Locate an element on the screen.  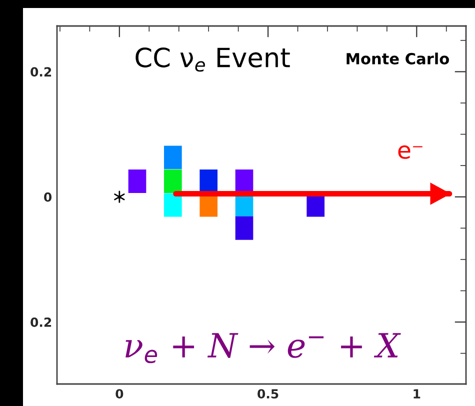
x-tick-label: 0.5 is located at coordinates (268, 394).